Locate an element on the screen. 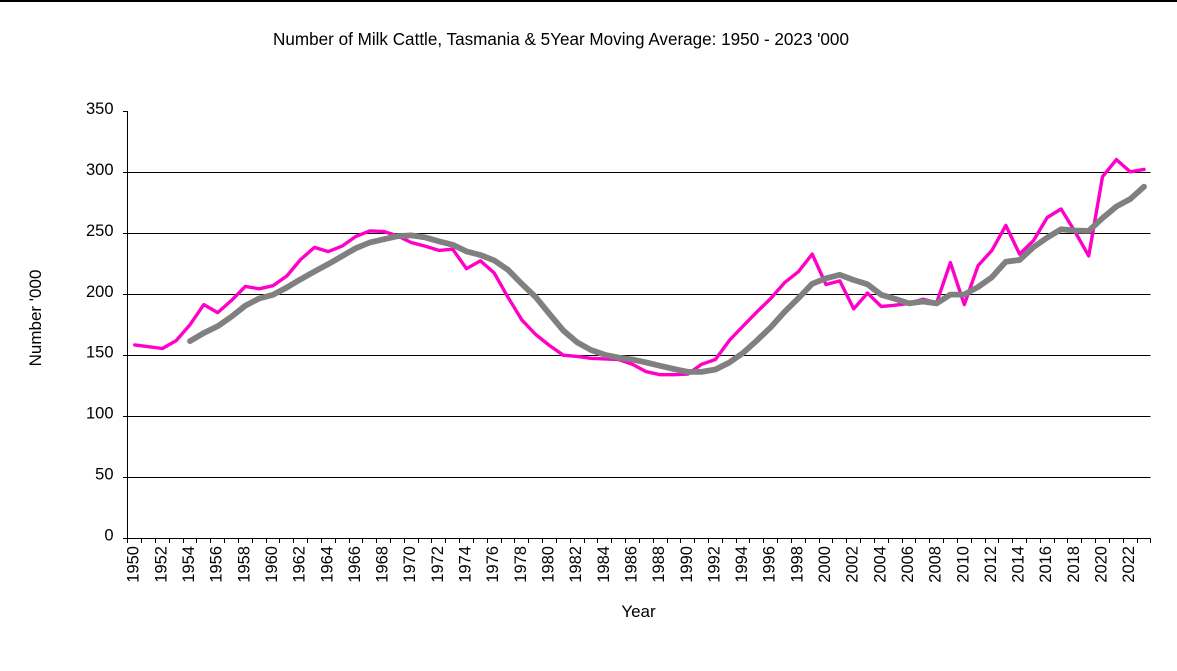 The height and width of the screenshot is (671, 1177). svg-text: 1964 is located at coordinates (327, 564).